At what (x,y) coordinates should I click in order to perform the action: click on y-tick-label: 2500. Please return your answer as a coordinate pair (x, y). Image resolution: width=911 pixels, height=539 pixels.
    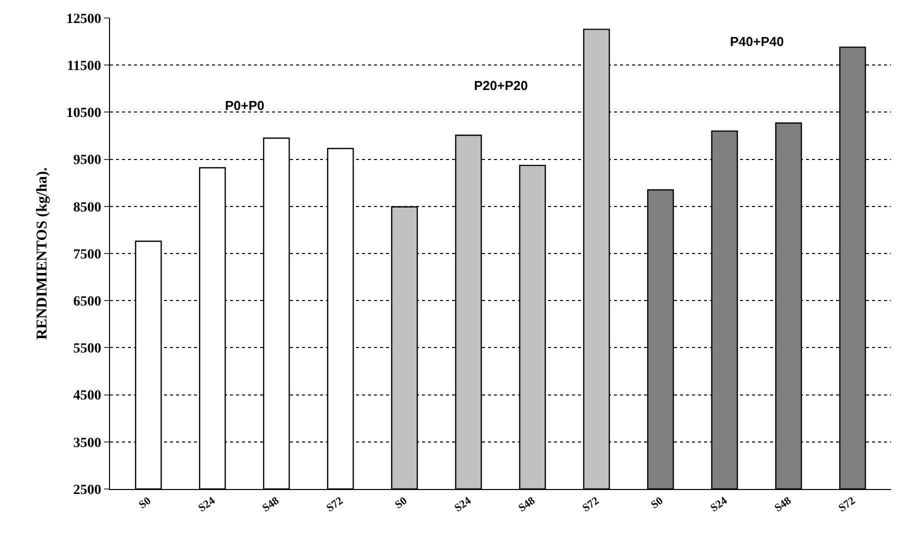
    Looking at the image, I should click on (87, 490).